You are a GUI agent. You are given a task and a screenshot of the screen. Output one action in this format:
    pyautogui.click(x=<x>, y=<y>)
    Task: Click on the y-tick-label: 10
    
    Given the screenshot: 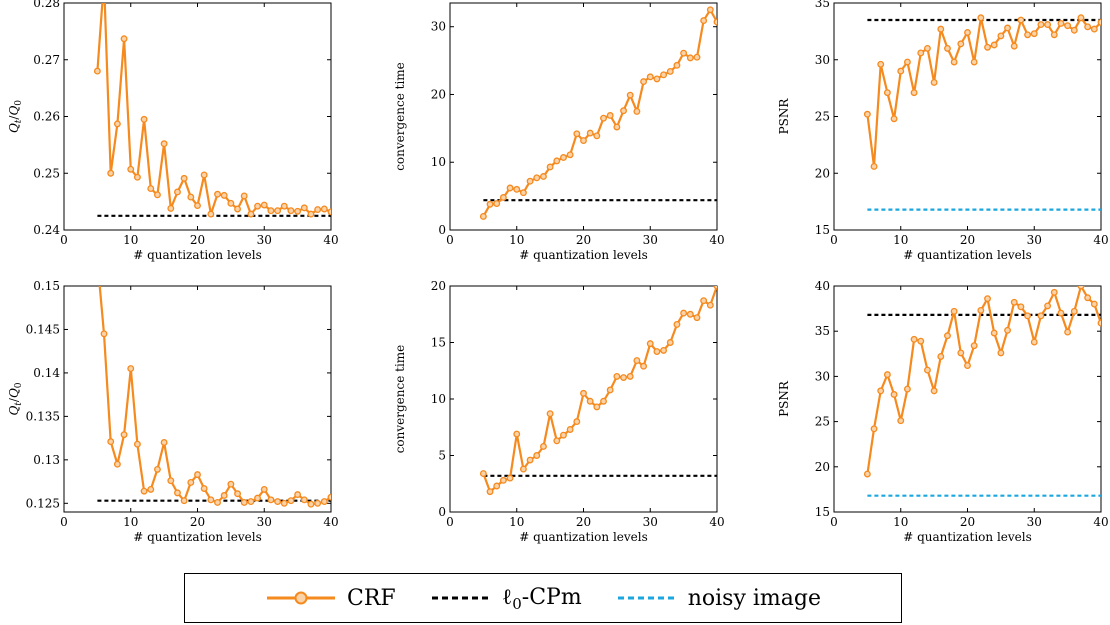 What is the action you would take?
    pyautogui.click(x=438, y=162)
    